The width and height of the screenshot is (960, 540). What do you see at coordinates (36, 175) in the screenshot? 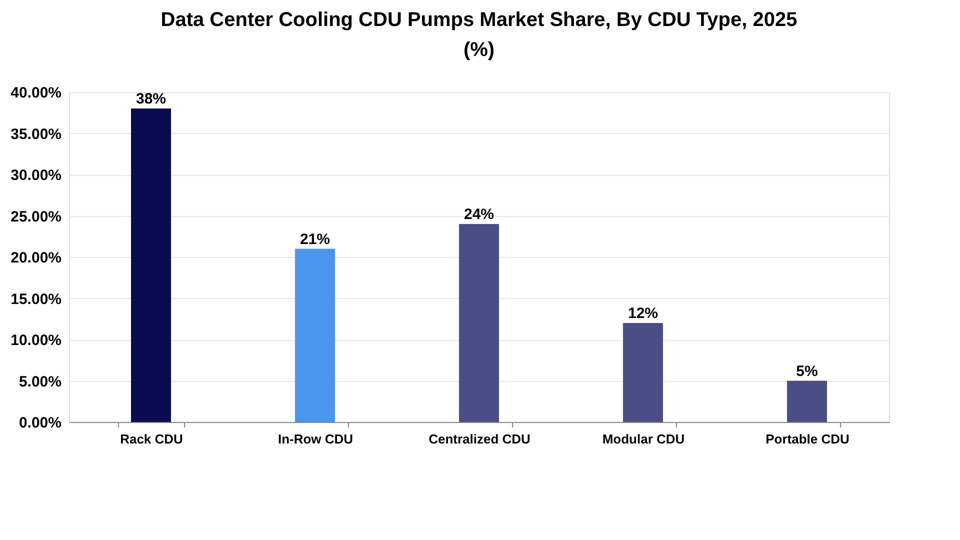
I see `y-tick-label: 30.00%` at bounding box center [36, 175].